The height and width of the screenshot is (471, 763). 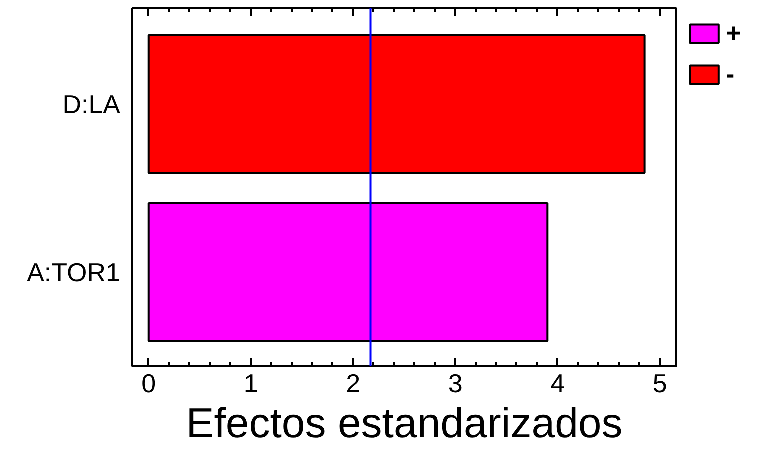 What do you see at coordinates (353, 383) in the screenshot?
I see `x-tick-label: 2` at bounding box center [353, 383].